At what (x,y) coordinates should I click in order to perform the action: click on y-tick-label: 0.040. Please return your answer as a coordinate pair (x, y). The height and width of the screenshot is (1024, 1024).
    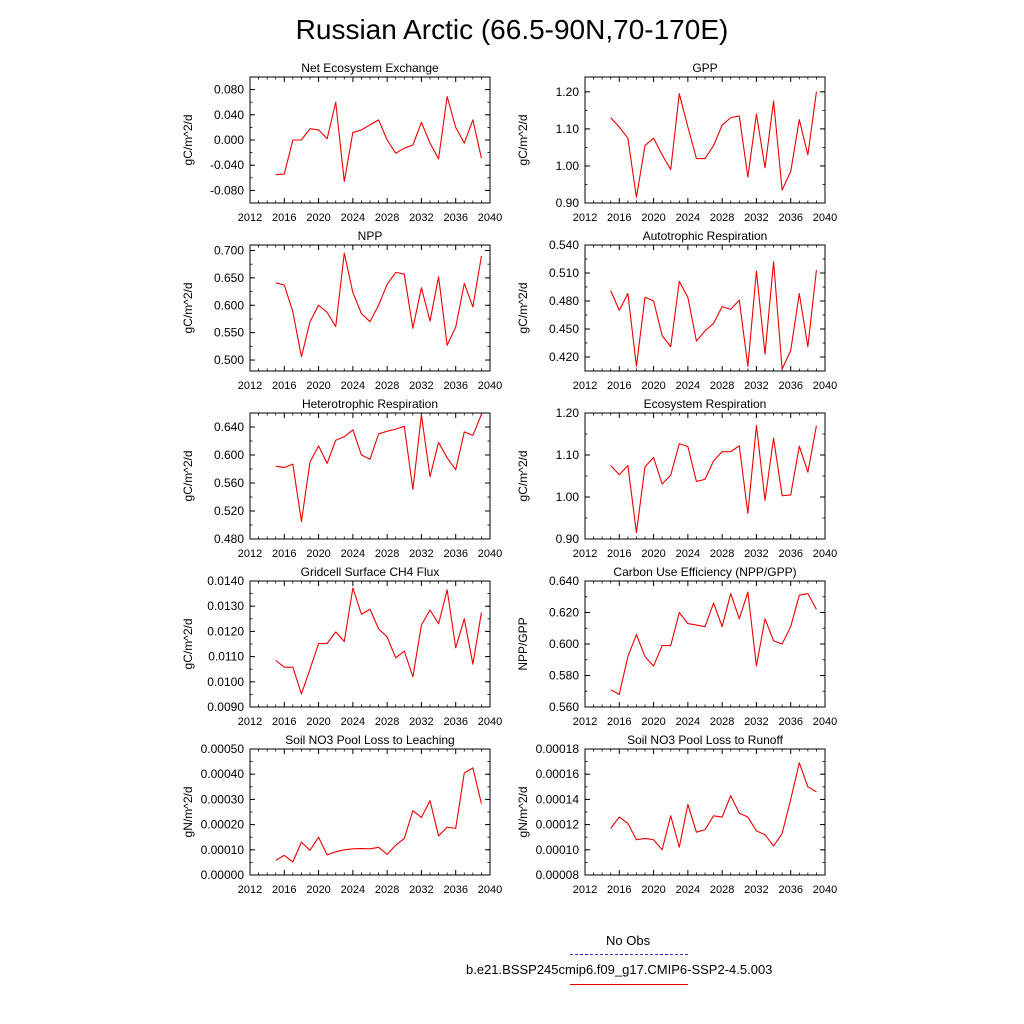
    Looking at the image, I should click on (229, 115).